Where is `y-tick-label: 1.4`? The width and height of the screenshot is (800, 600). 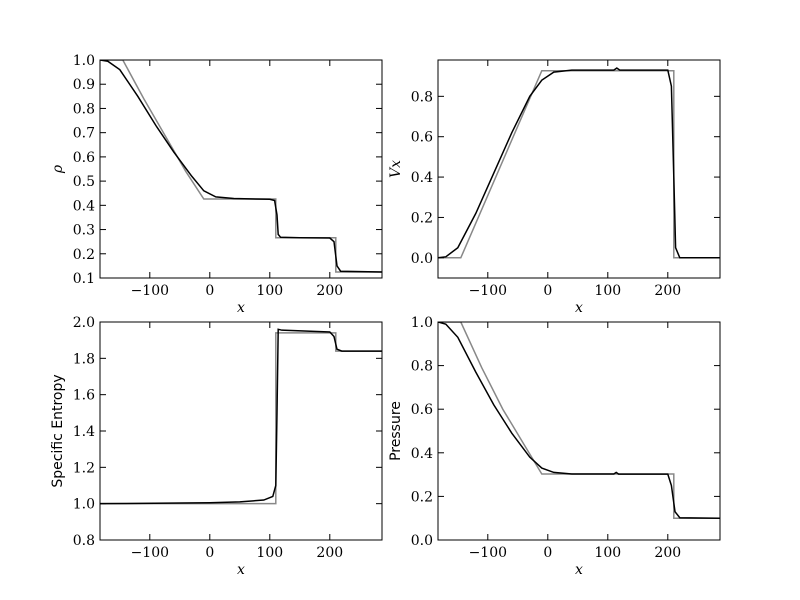
y-tick-label: 1.4 is located at coordinates (84, 432).